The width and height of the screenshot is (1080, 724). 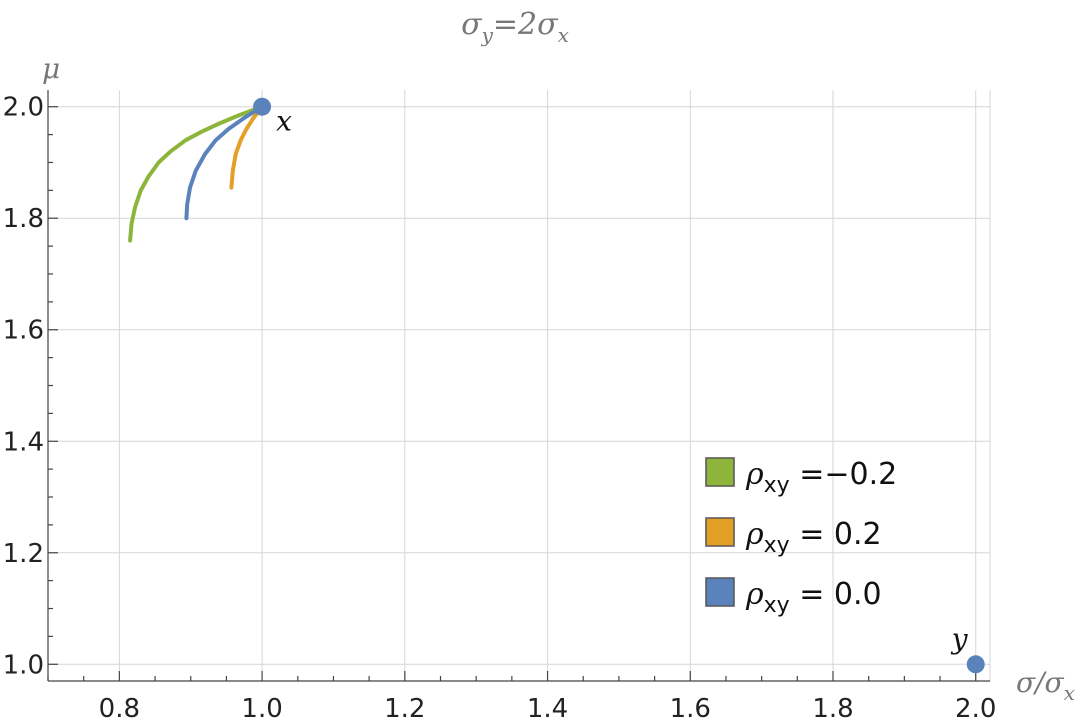 I want to click on x-tick-label: 1.0, so click(x=261, y=709).